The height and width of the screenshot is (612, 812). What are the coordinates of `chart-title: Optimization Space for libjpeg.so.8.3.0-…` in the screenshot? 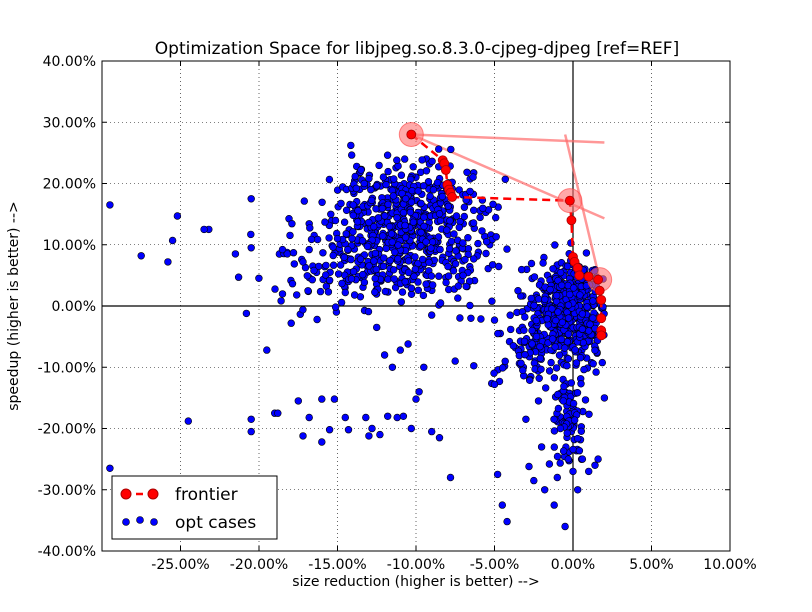 It's located at (417, 49).